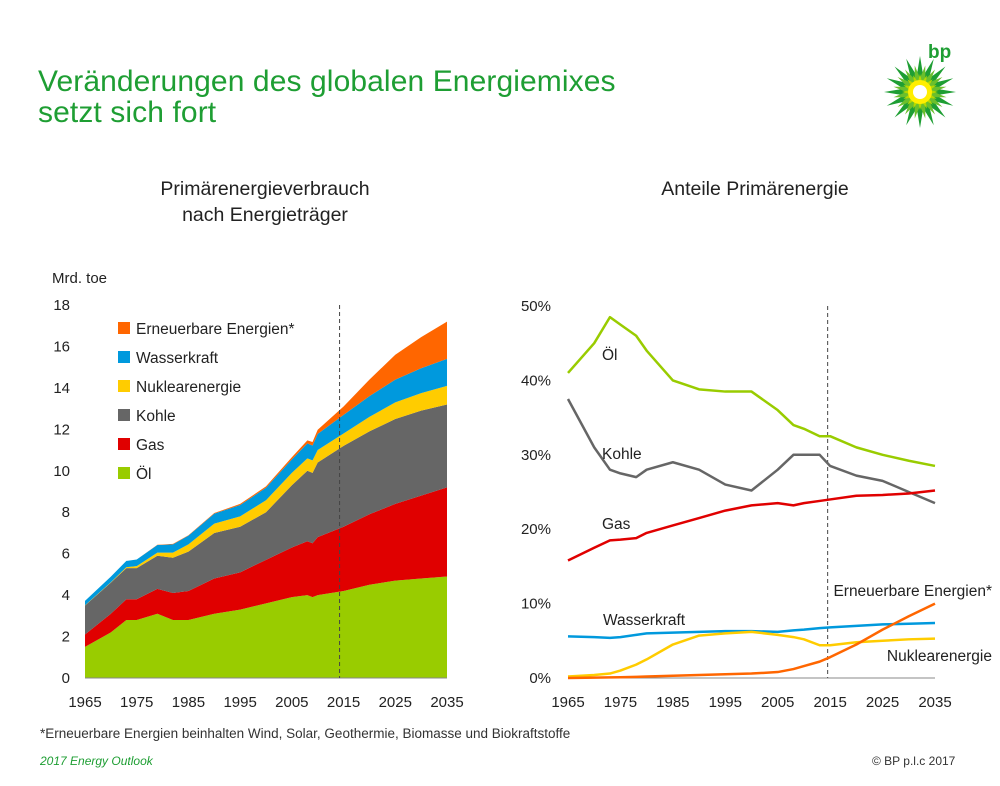  Describe the element at coordinates (751, 654) in the screenshot. I see `line-nuclear` at that location.